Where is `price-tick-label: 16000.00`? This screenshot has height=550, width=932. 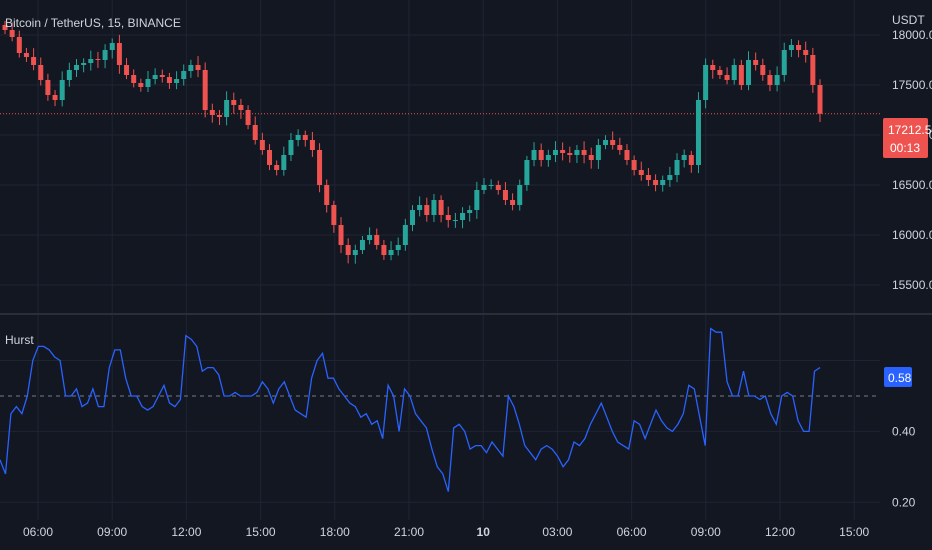 price-tick-label: 16000.00 is located at coordinates (912, 235).